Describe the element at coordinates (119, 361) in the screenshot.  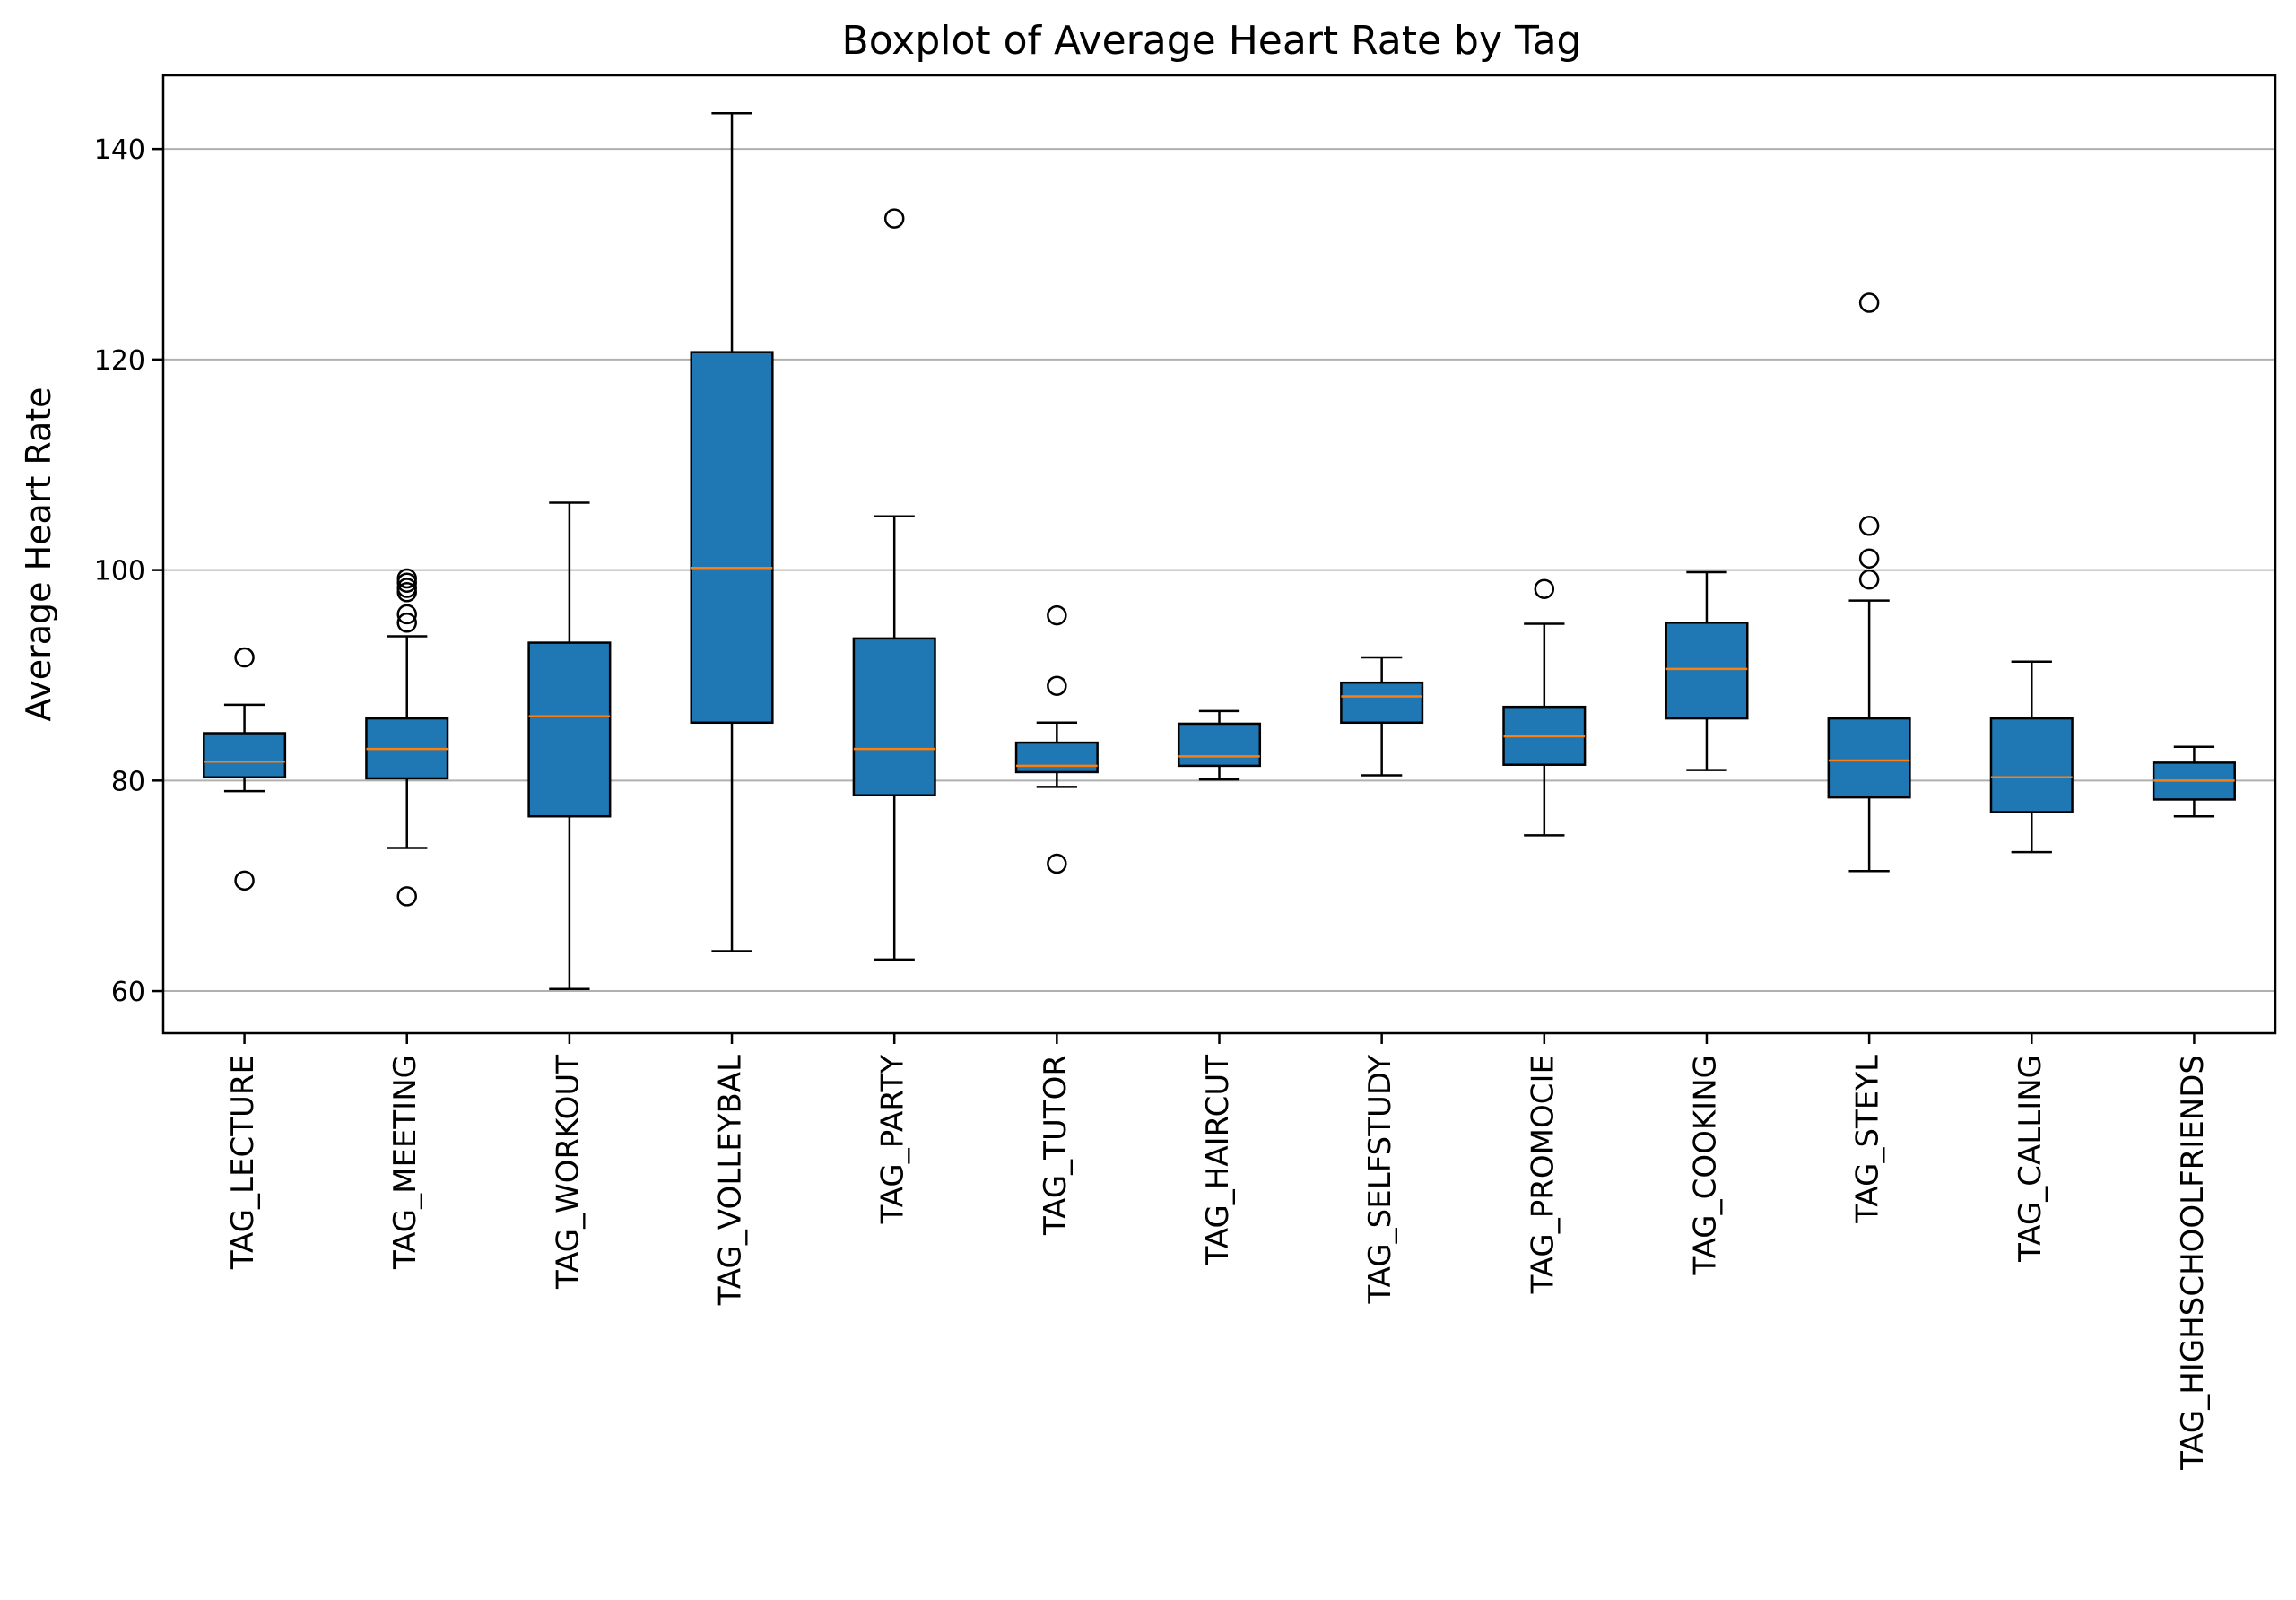
I see `y-tick-label: 120` at that location.